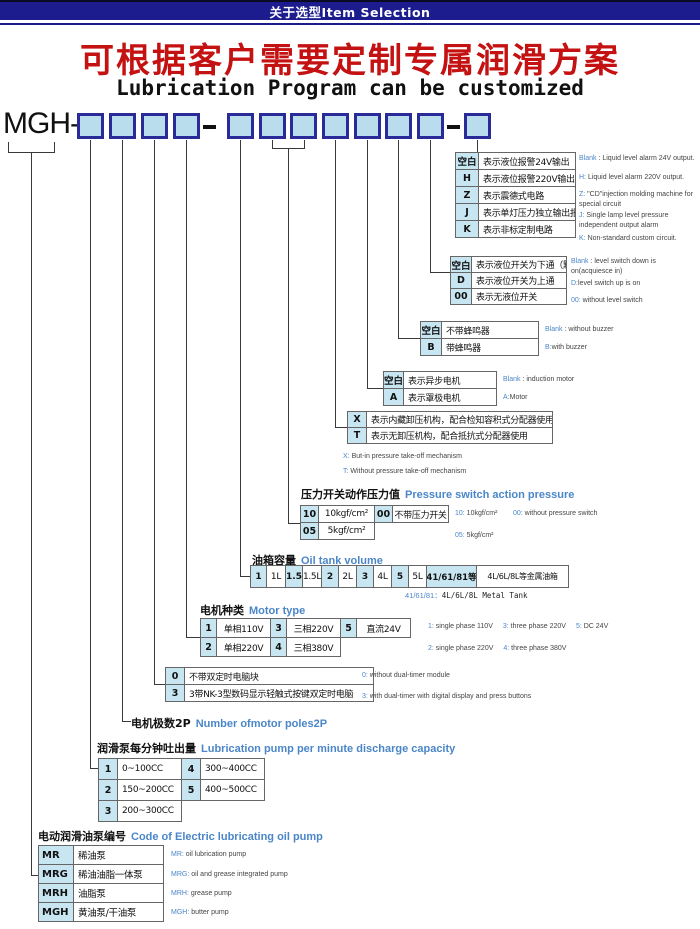  Describe the element at coordinates (357, 435) in the screenshot. I see `code-cell: T` at that location.